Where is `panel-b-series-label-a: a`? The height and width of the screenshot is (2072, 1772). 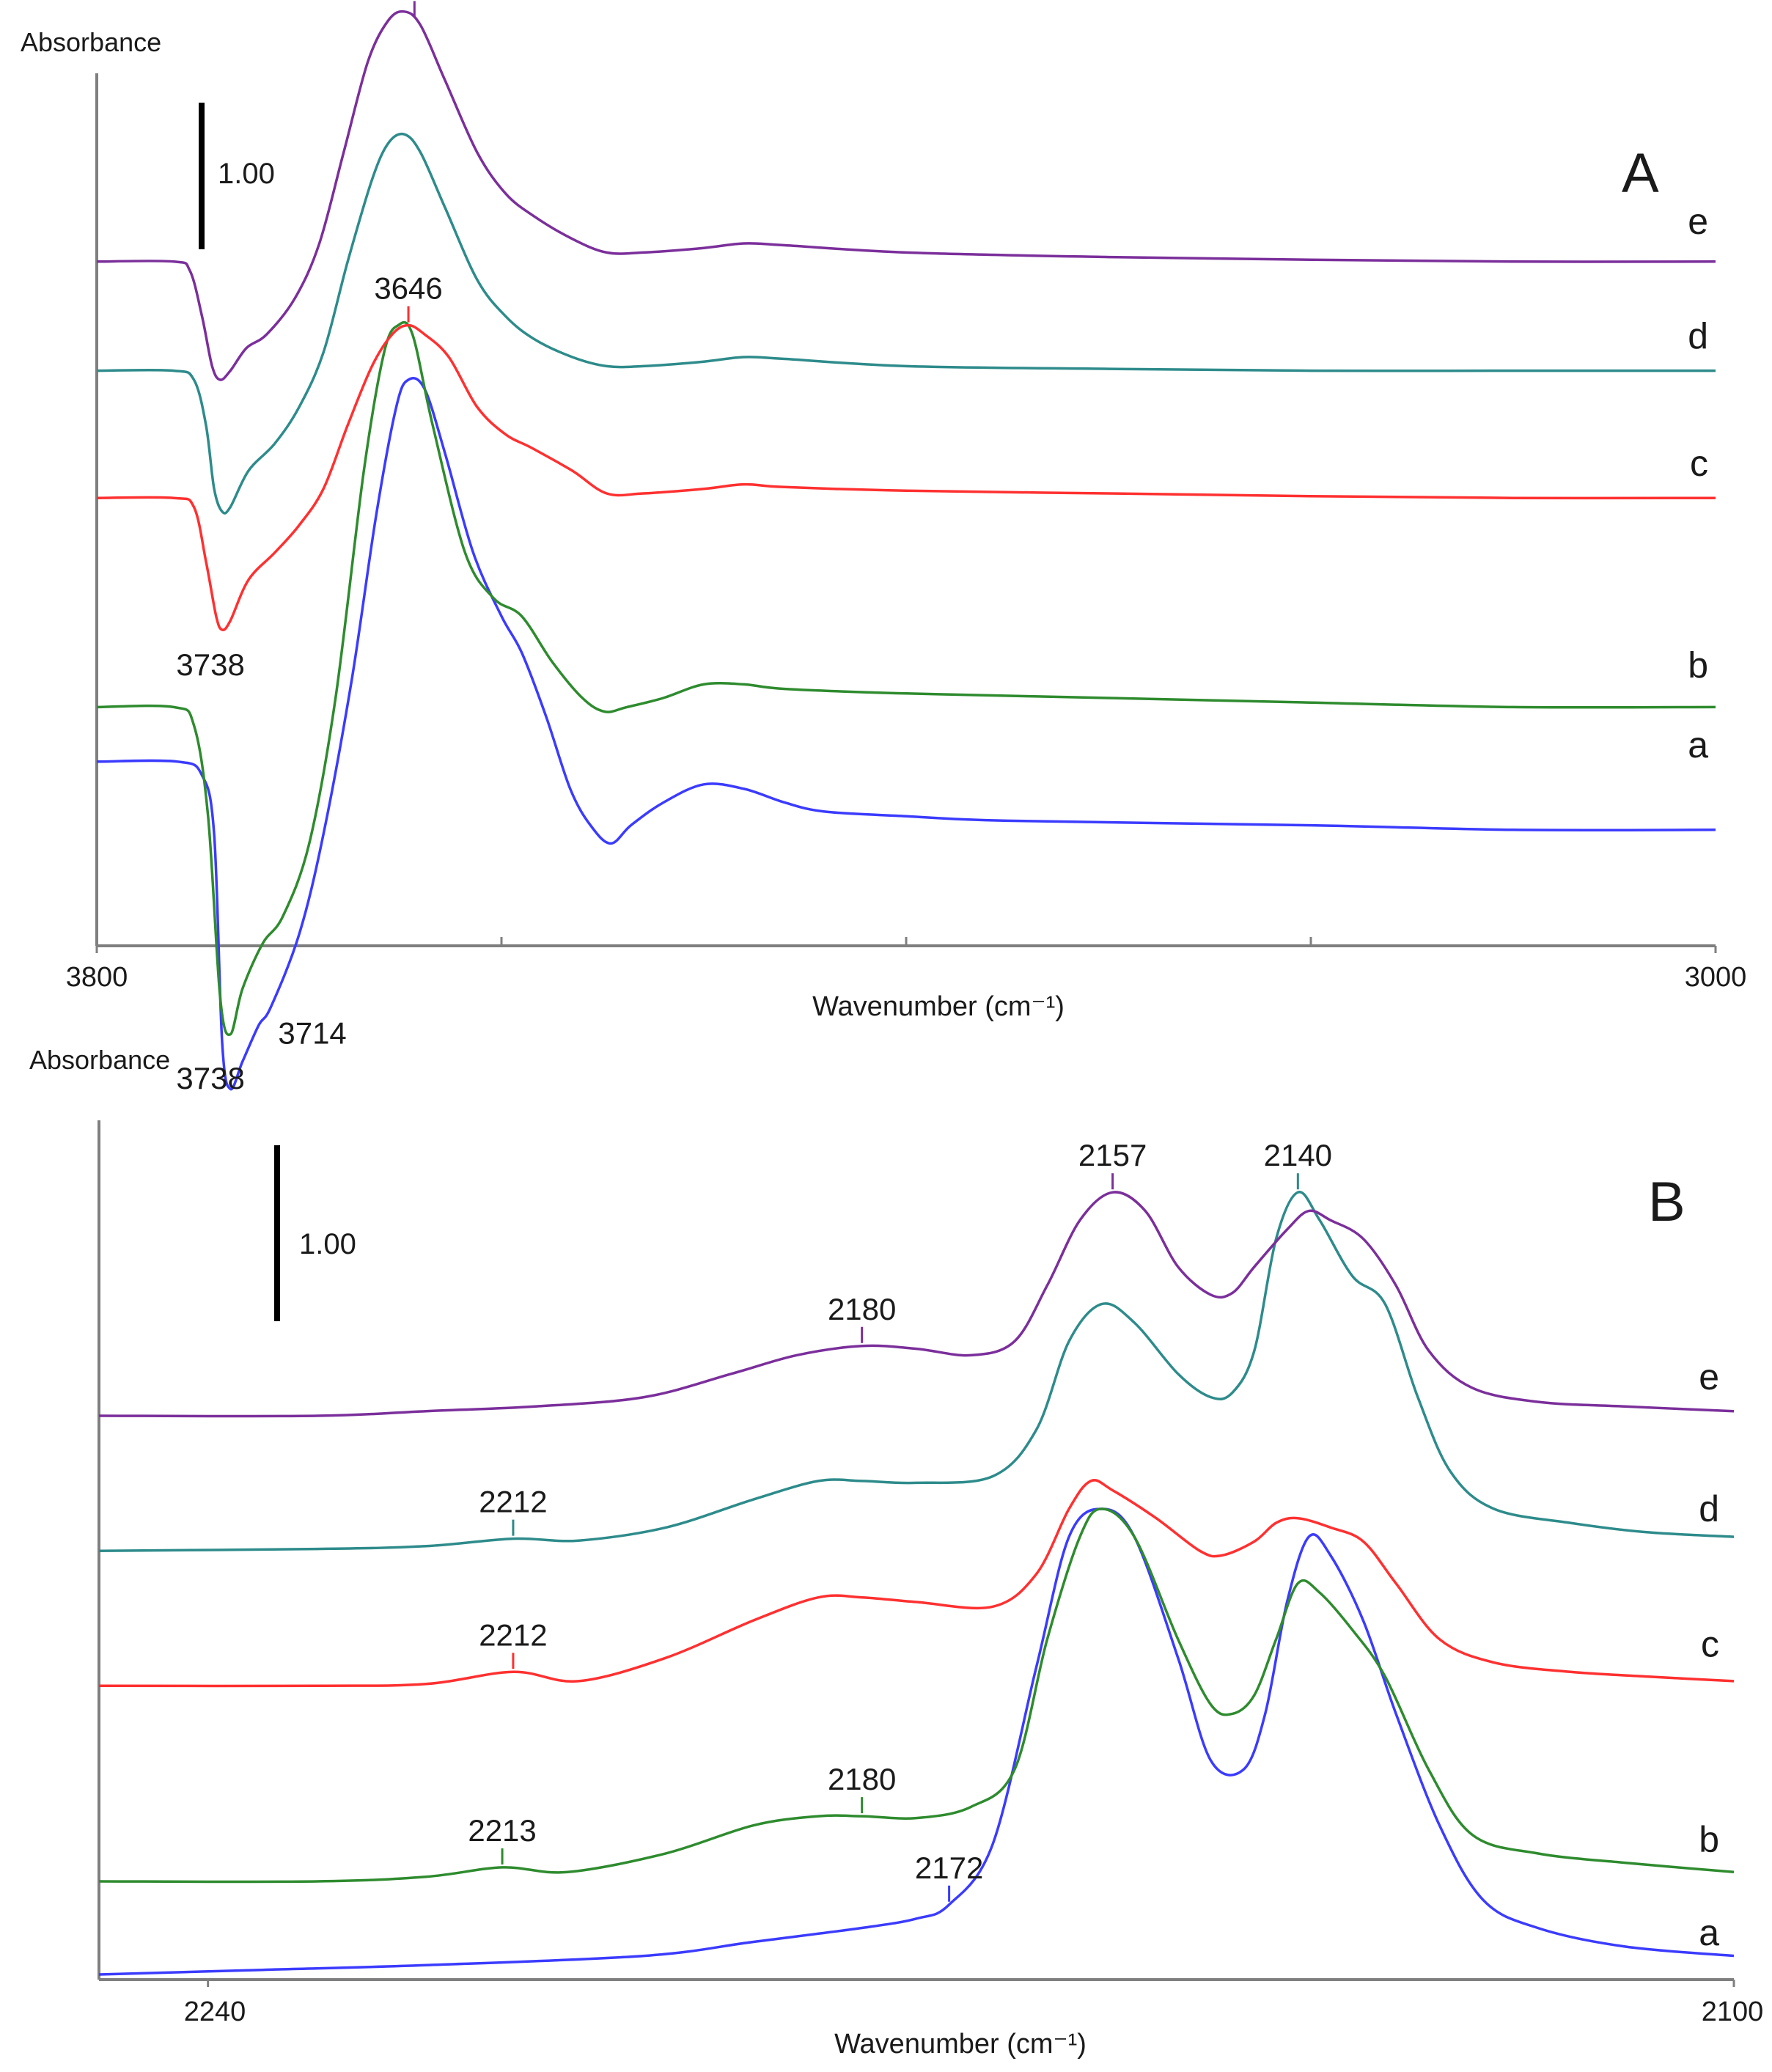
panel-b-series-label-a: a is located at coordinates (1709, 1933).